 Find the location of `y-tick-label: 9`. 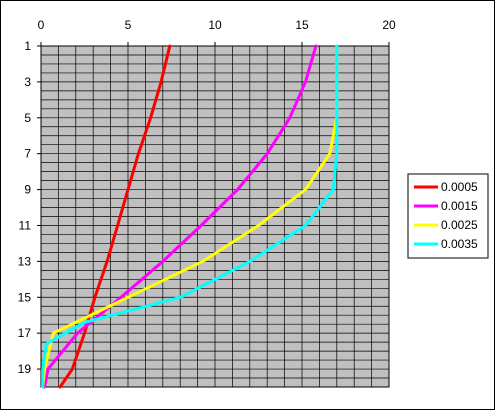

y-tick-label: 9 is located at coordinates (27, 190).